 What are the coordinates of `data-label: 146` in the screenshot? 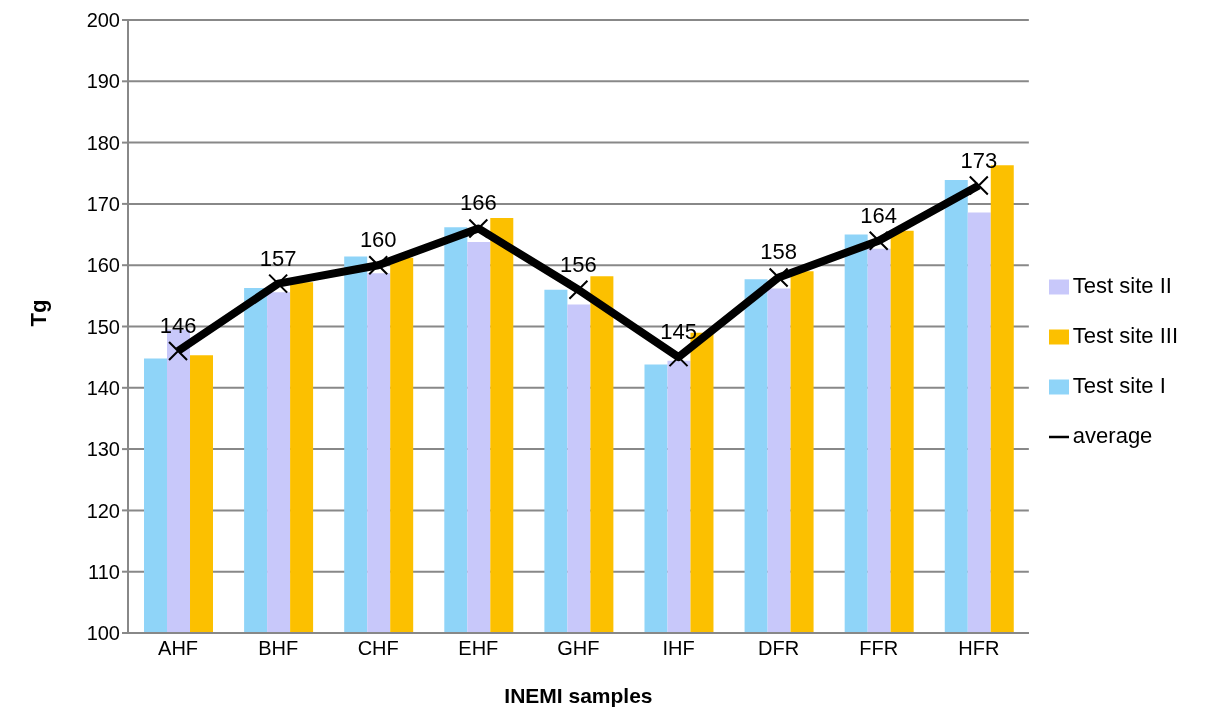 It's located at (178, 326).